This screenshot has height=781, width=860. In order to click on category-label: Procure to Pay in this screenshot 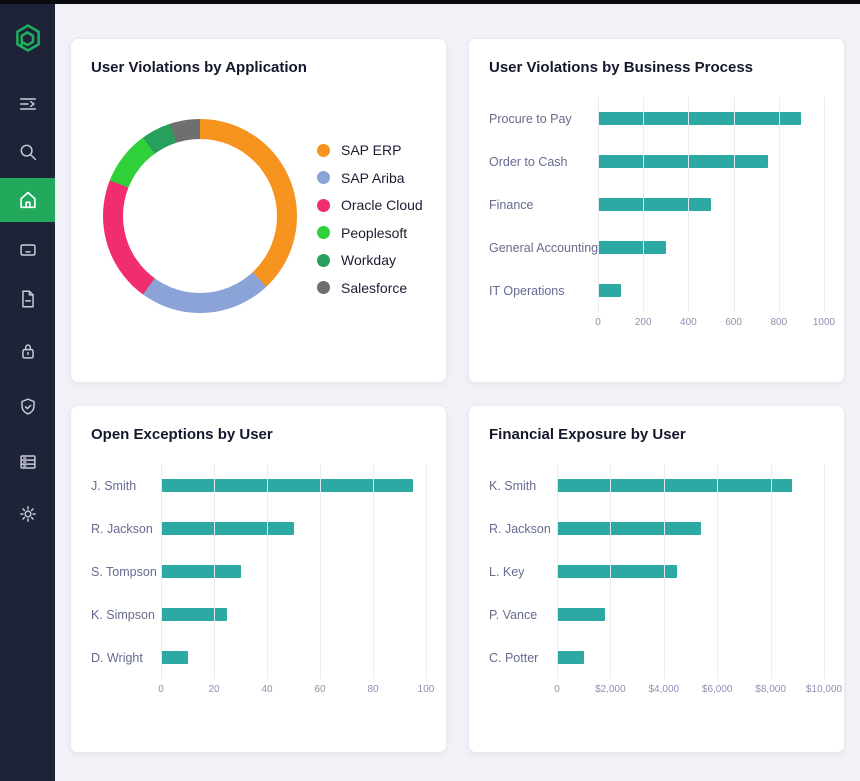, I will do `click(530, 118)`.